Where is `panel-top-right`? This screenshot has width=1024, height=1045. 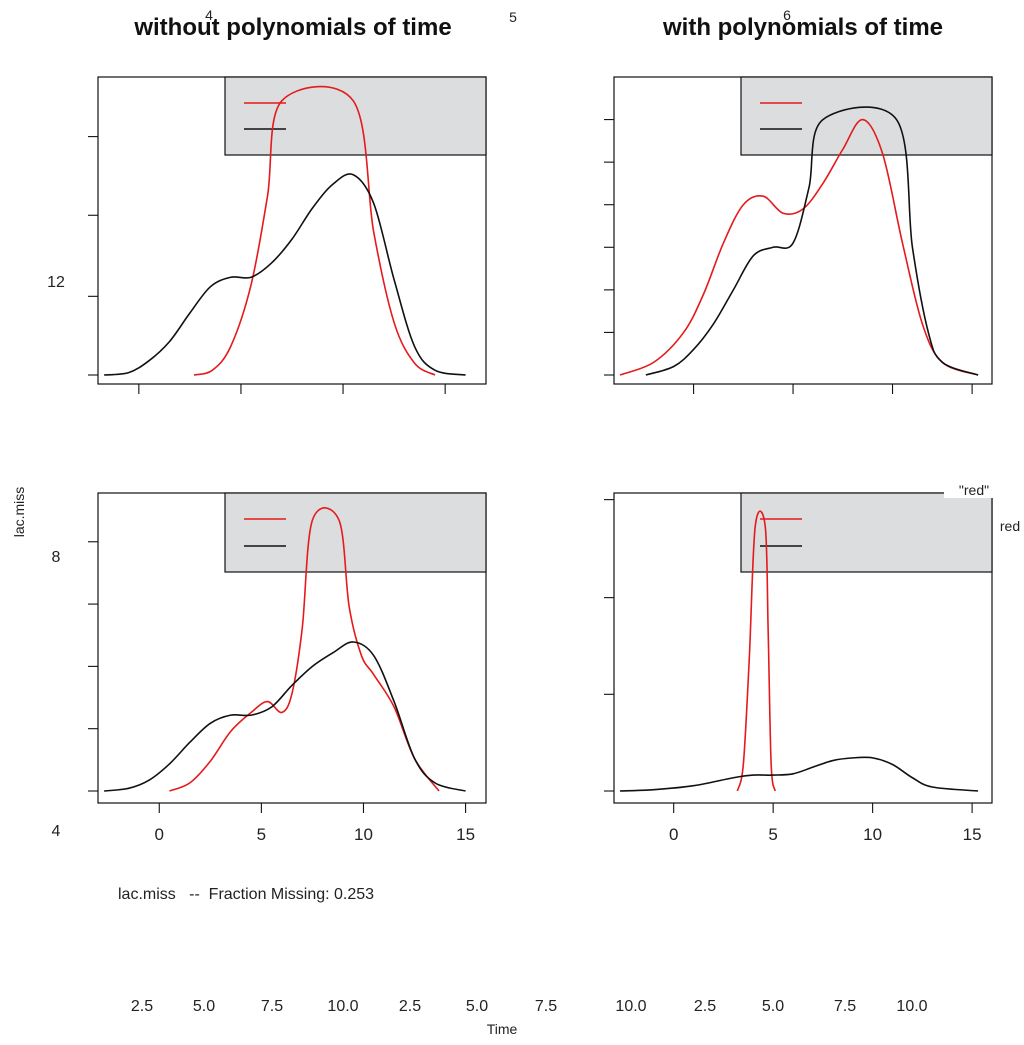
panel-top-right is located at coordinates (798, 235).